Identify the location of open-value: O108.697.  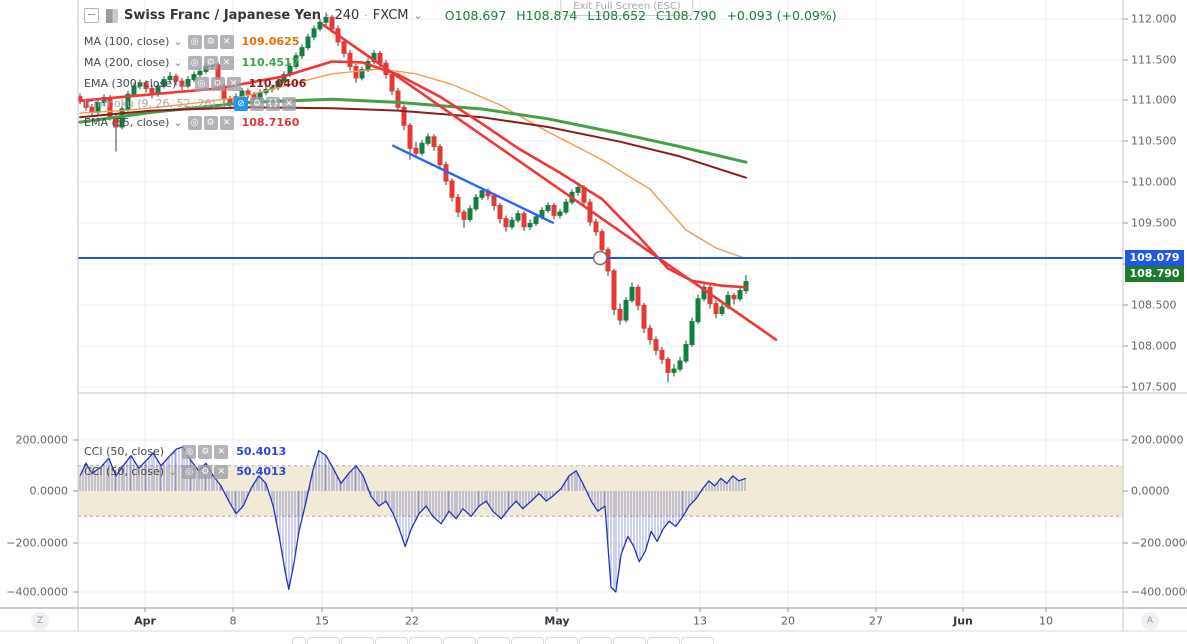
(475, 15).